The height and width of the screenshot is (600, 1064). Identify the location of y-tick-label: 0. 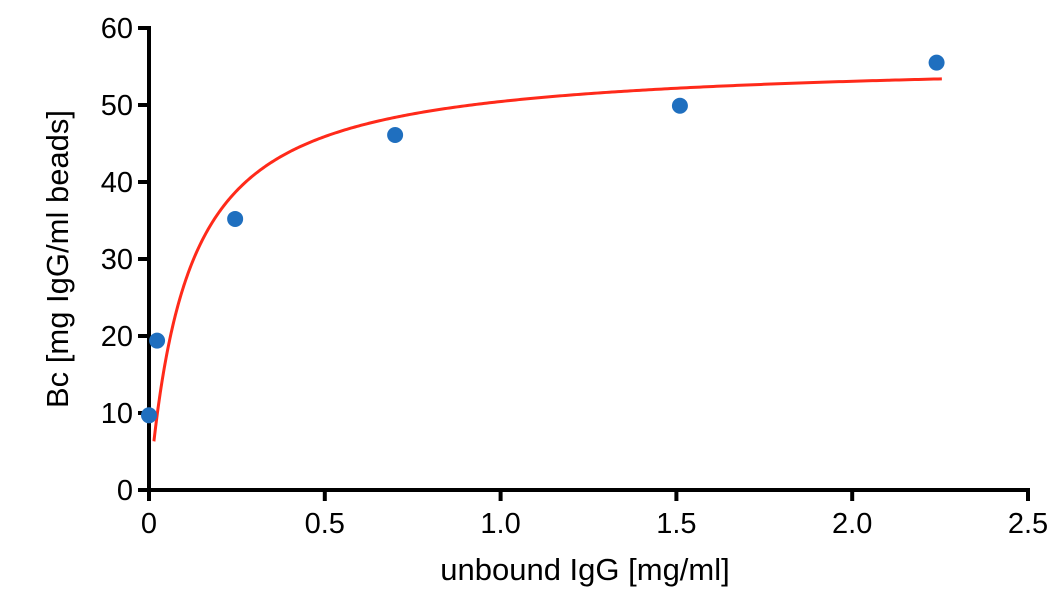
(125, 491).